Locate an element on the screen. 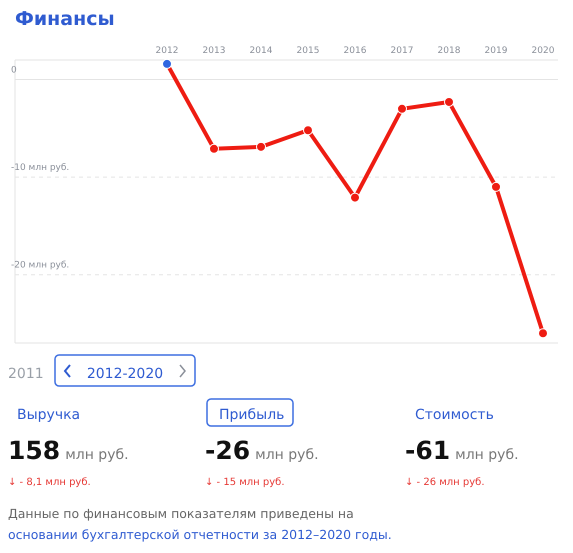  y-tick-label: -10 млн руб. is located at coordinates (40, 168).